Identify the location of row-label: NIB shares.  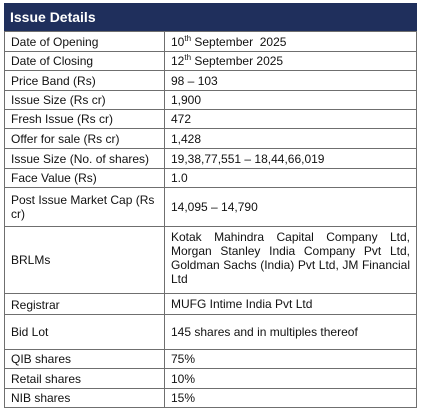
(84, 398).